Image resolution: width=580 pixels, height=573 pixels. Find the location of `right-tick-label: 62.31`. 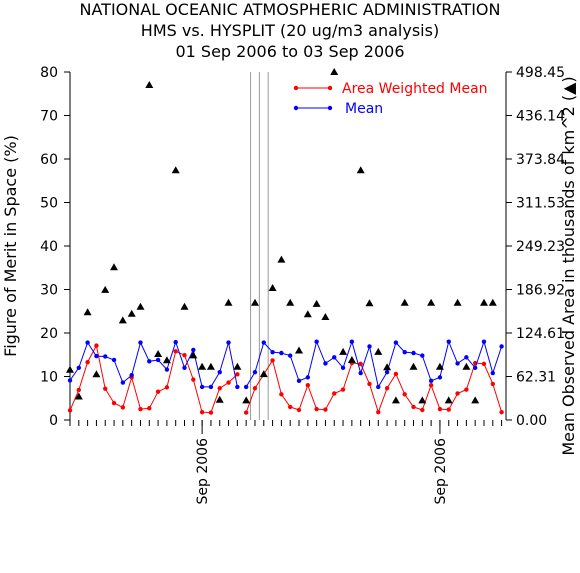

right-tick-label: 62.31 is located at coordinates (536, 378).